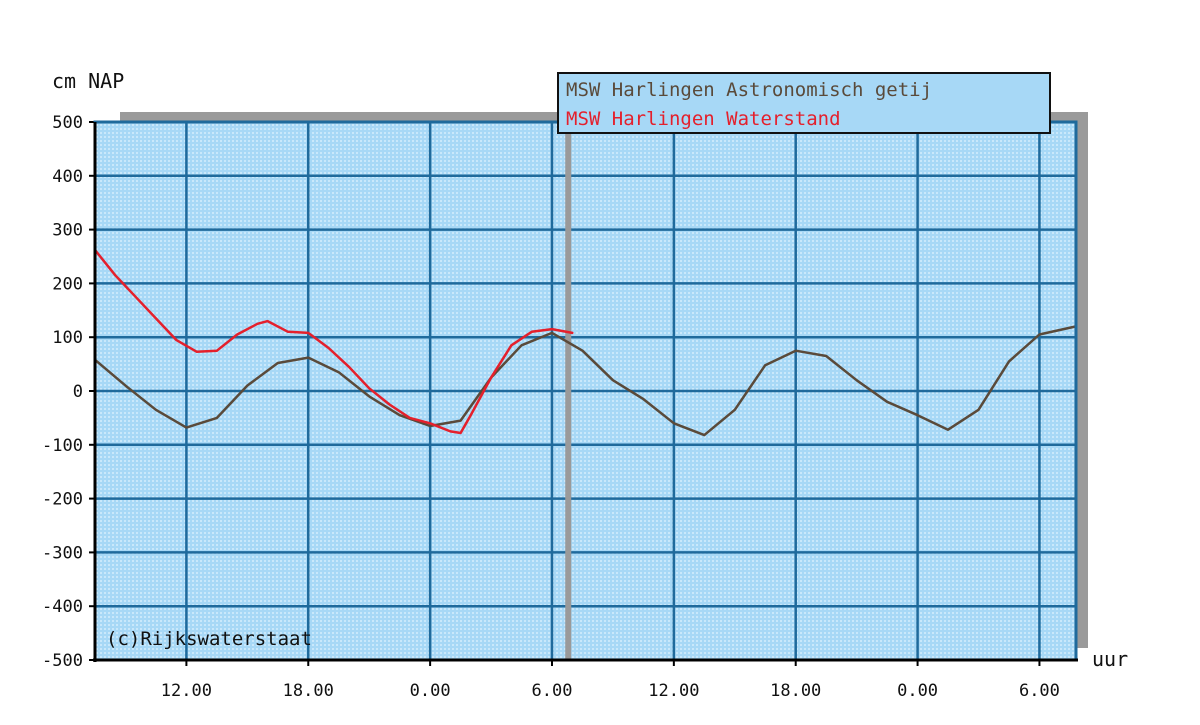  Describe the element at coordinates (62, 607) in the screenshot. I see `y-tick-label: -400` at that location.